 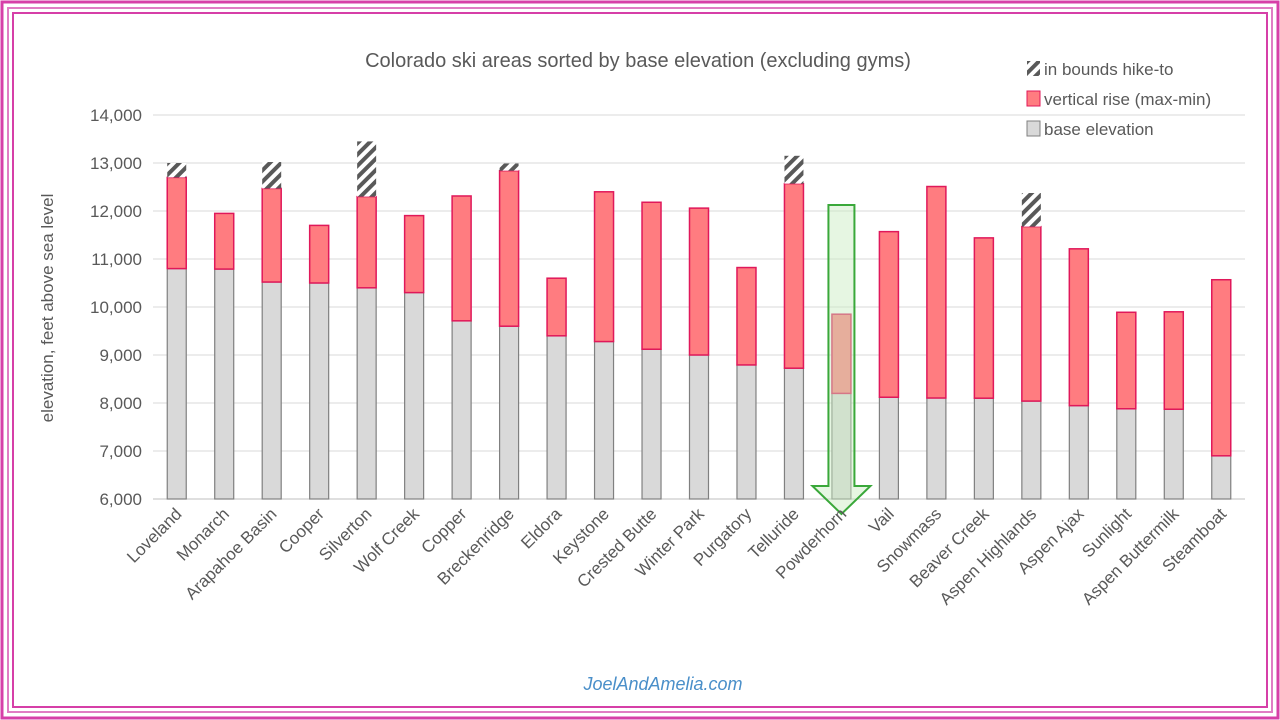 What do you see at coordinates (1108, 69) in the screenshot?
I see `legend-label-hike: in bounds hike-to` at bounding box center [1108, 69].